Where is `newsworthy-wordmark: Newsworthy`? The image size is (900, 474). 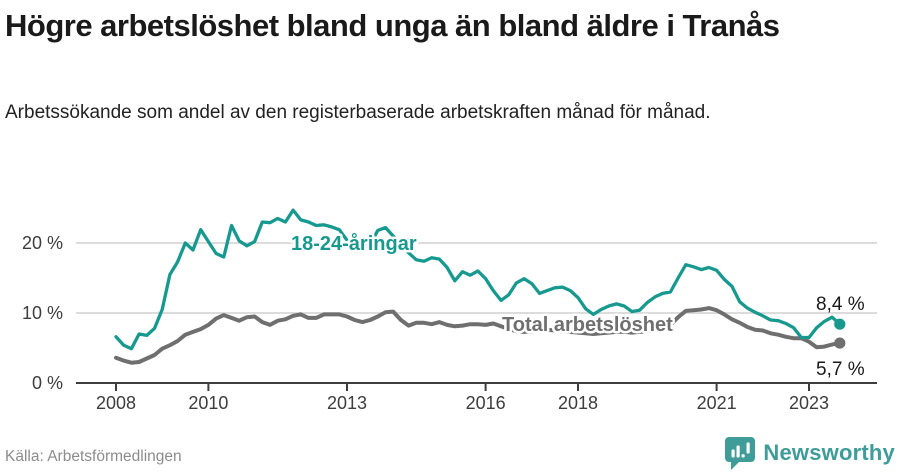
newsworthy-wordmark: Newsworthy is located at coordinates (829, 452).